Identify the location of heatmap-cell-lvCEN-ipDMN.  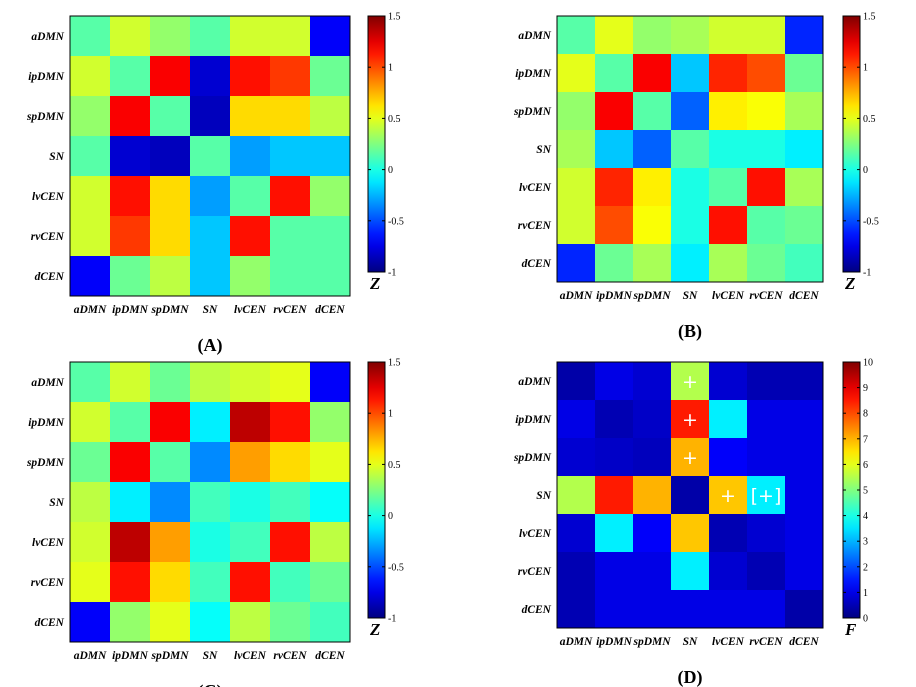
(614, 187).